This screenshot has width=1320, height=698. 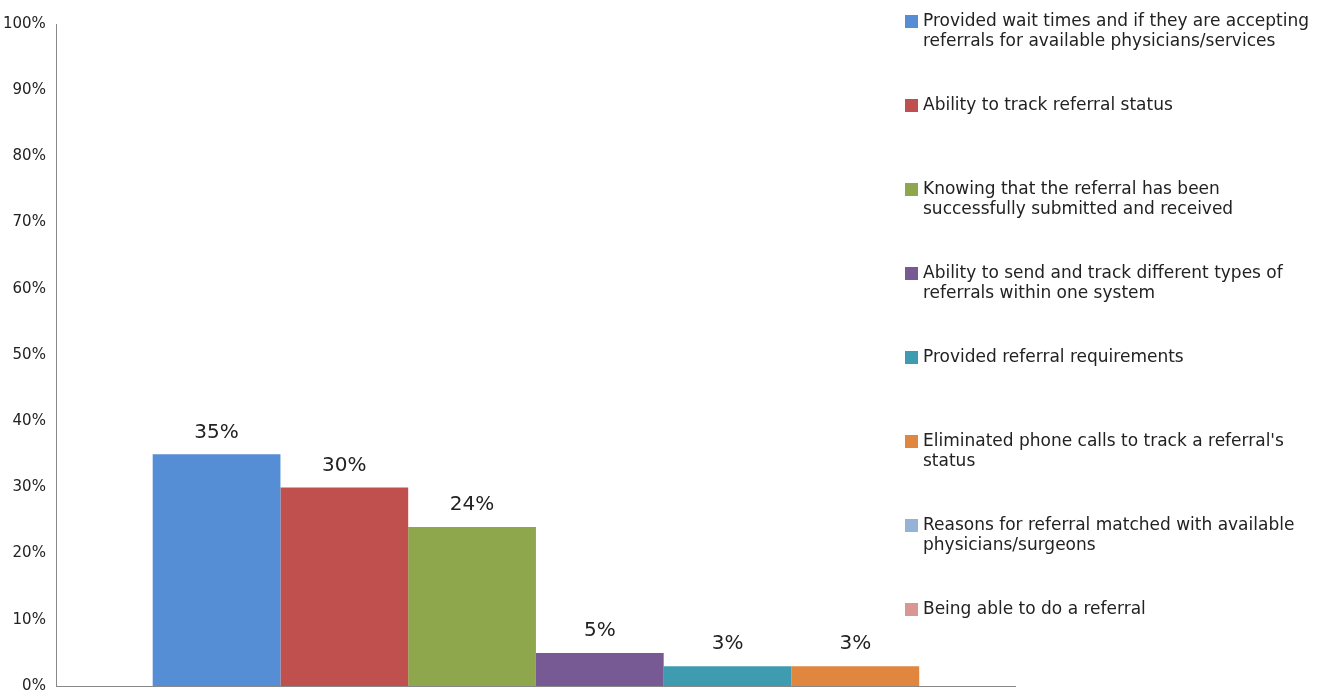 What do you see at coordinates (29, 353) in the screenshot?
I see `y-tick-label: 50%` at bounding box center [29, 353].